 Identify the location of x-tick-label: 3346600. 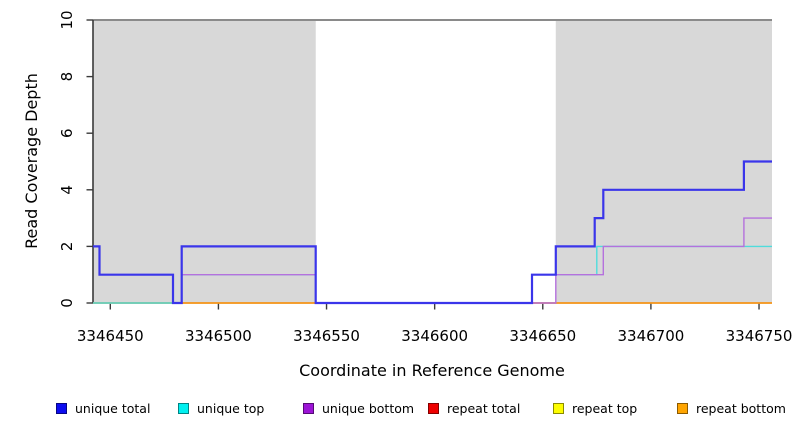
(434, 336).